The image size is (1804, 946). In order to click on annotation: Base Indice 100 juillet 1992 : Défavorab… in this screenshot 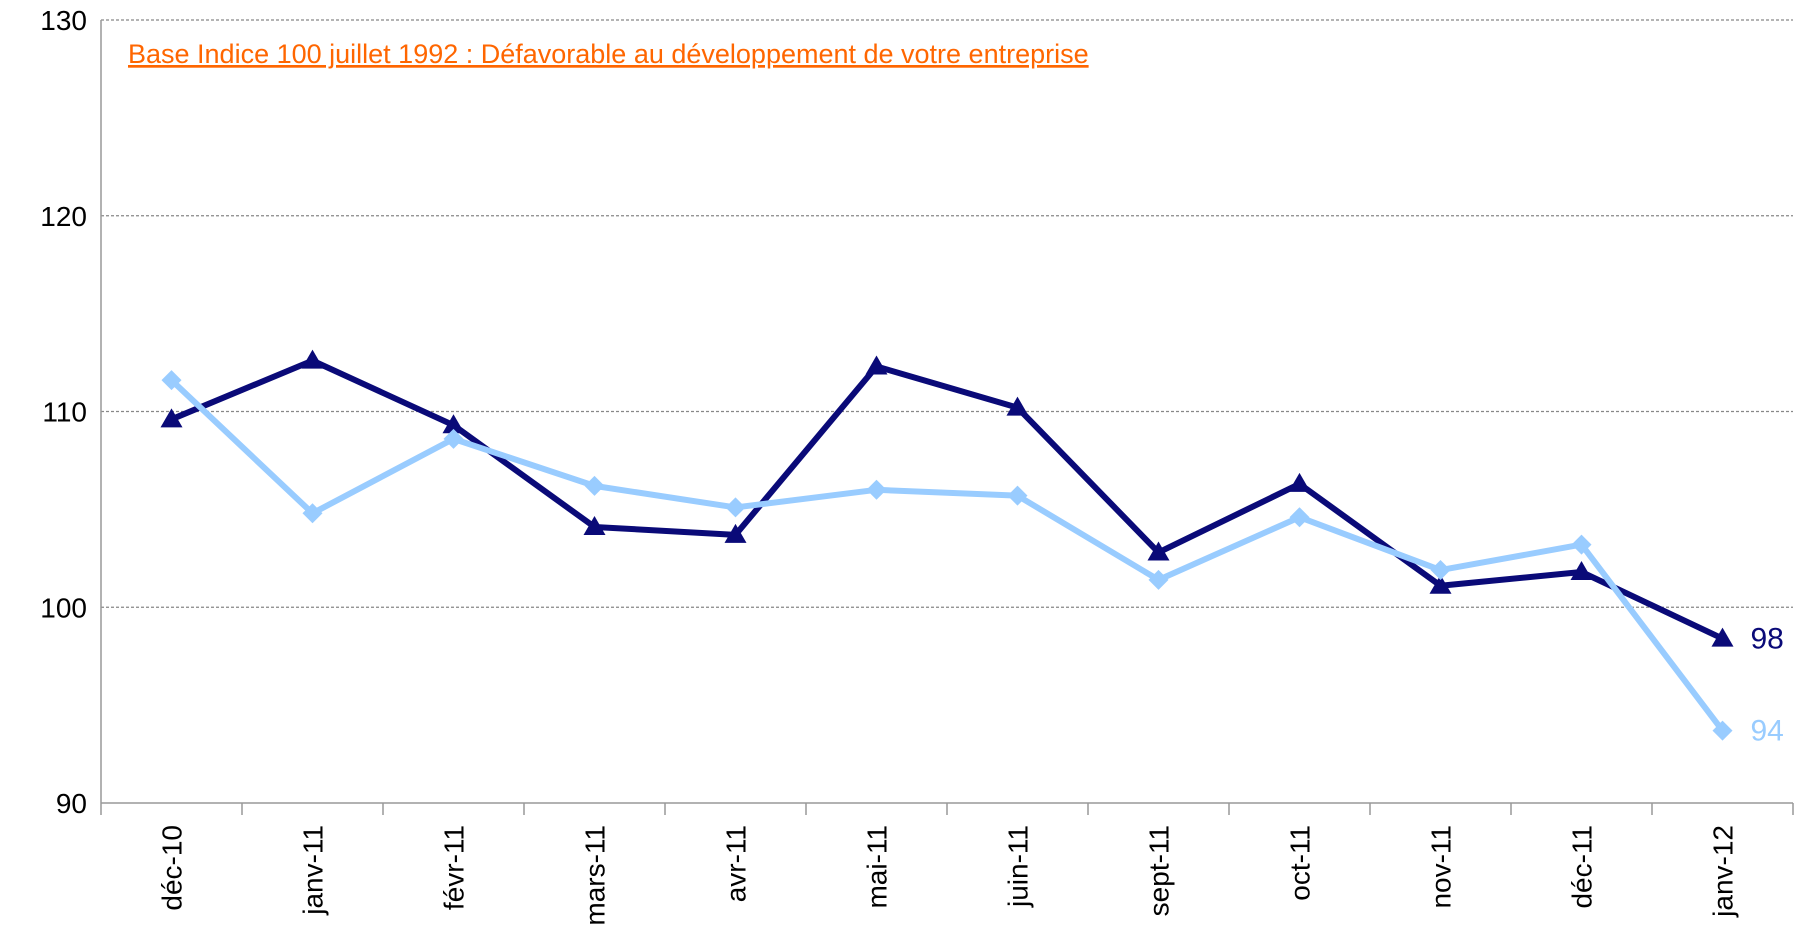, I will do `click(608, 54)`.